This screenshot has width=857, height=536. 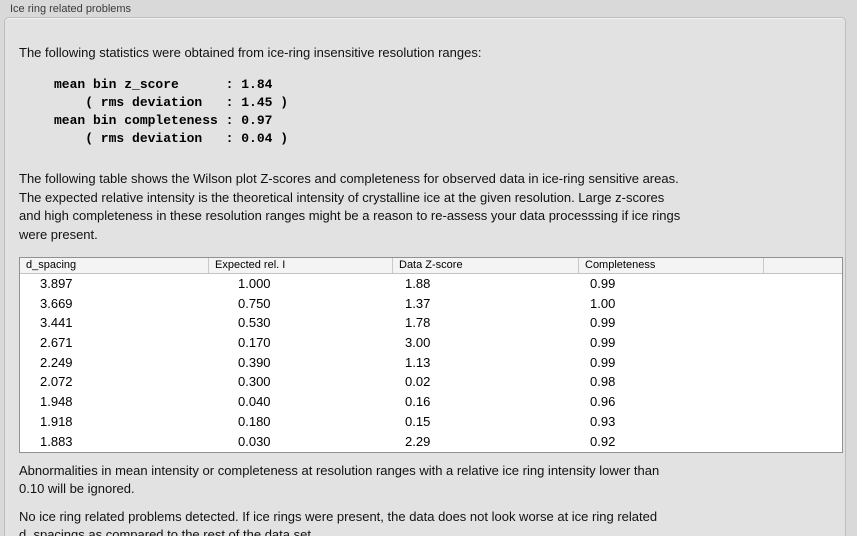 What do you see at coordinates (418, 402) in the screenshot?
I see `table-cell: 0.16` at bounding box center [418, 402].